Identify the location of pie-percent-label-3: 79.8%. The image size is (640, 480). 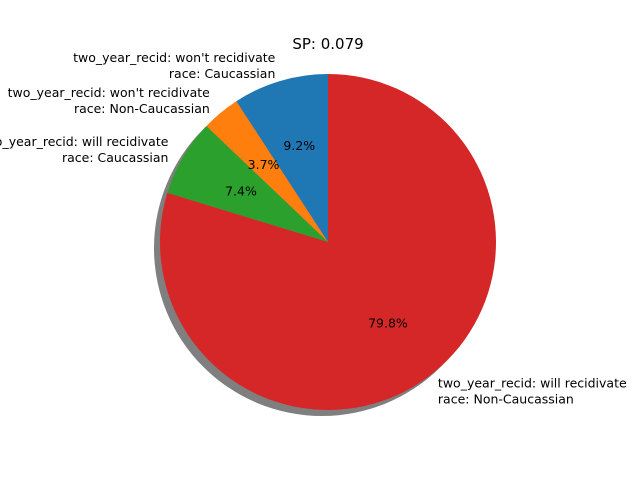
(388, 323).